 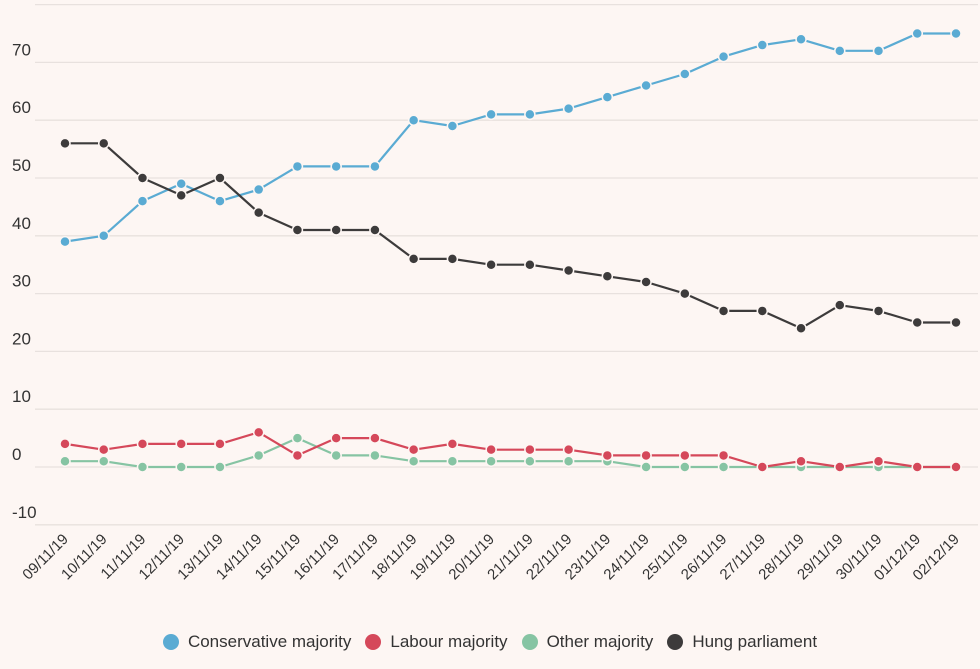 I want to click on y-tick-label: -10, so click(x=24, y=512).